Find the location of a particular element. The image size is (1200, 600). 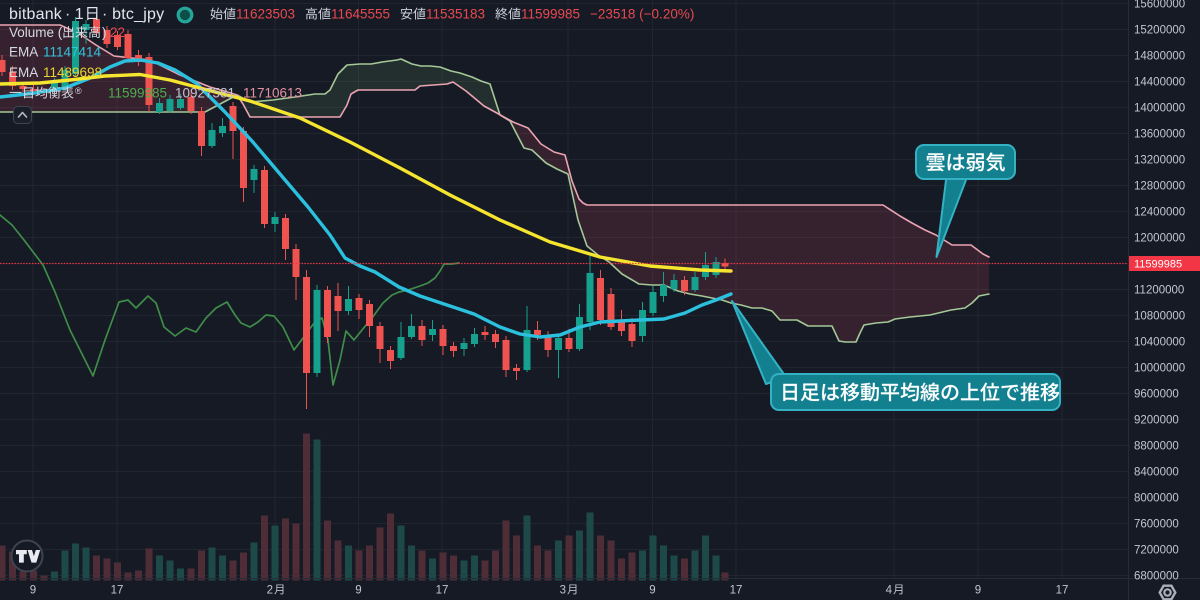

svg-text: 8000000 is located at coordinates (1156, 499).